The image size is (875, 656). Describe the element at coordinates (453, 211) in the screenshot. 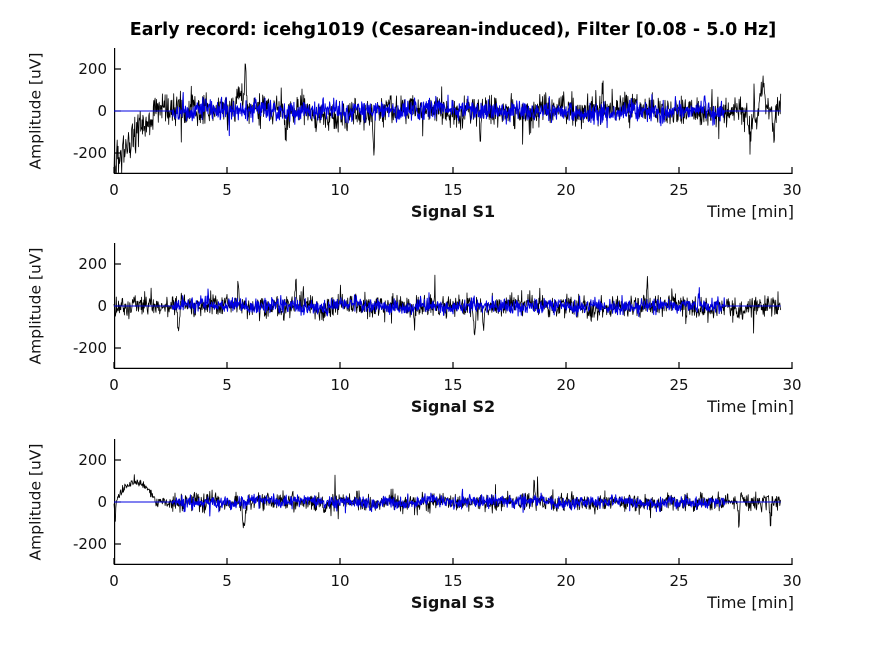

I see `x-axis-label-signal: Signal S1` at that location.